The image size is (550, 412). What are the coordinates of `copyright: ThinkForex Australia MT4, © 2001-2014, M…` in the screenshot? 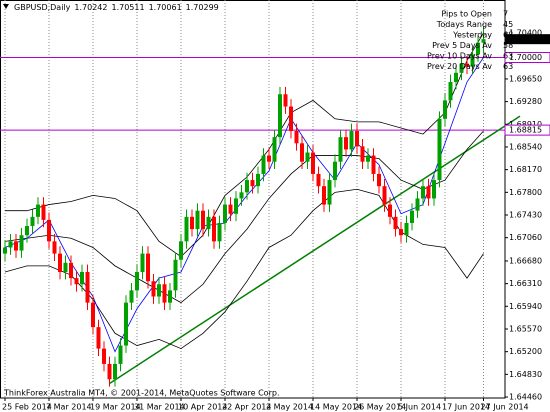 It's located at (141, 393).